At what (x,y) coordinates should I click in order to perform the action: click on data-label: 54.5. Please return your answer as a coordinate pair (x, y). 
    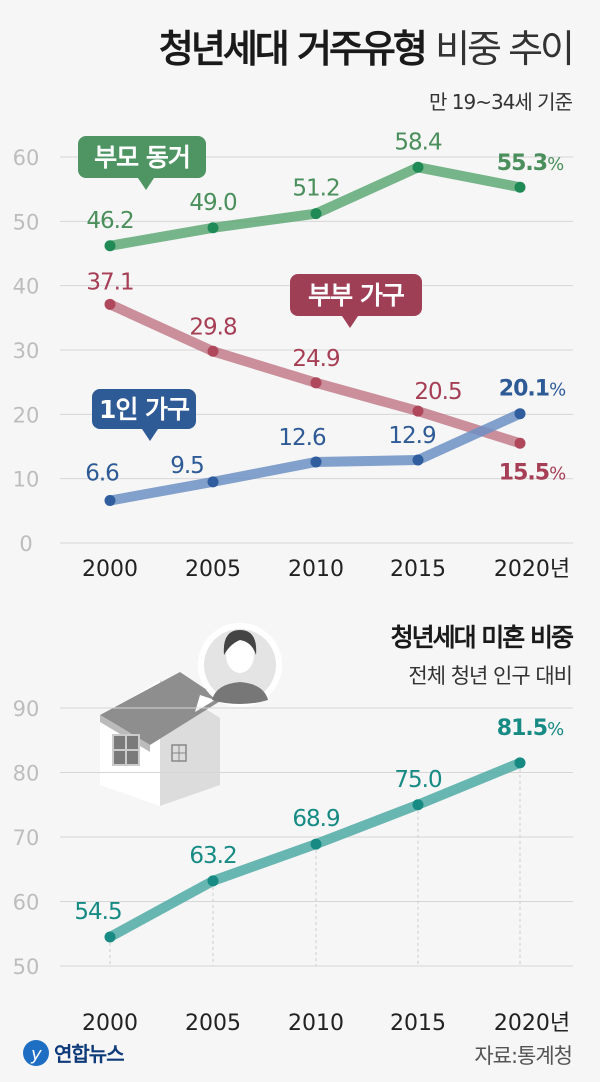
    Looking at the image, I should click on (97, 912).